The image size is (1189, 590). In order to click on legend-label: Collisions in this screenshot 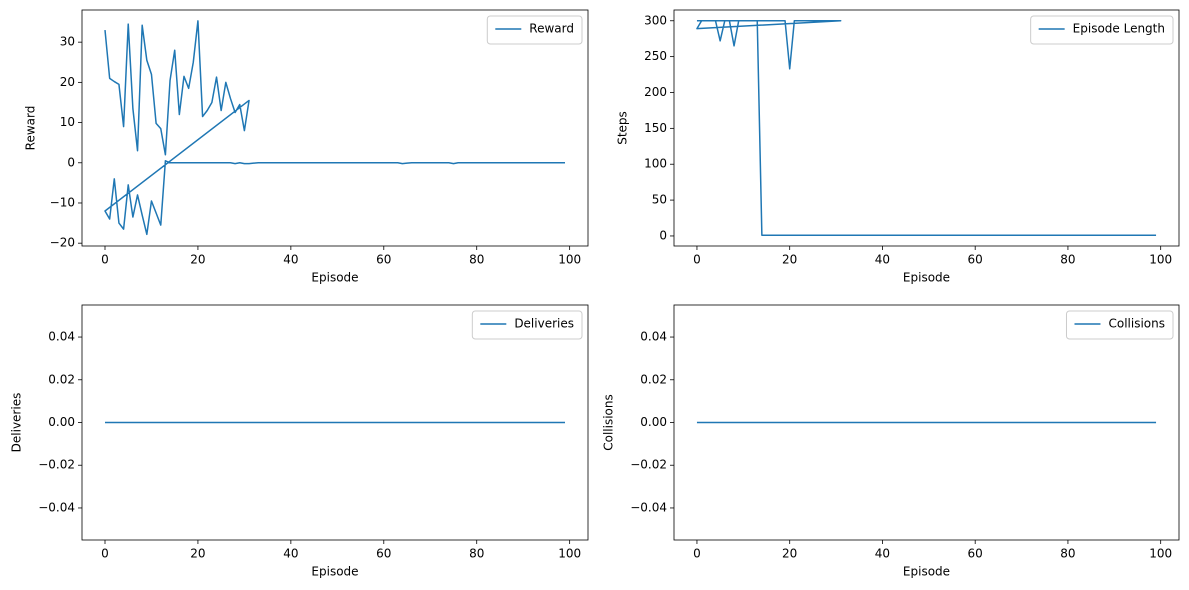, I will do `click(1136, 324)`.